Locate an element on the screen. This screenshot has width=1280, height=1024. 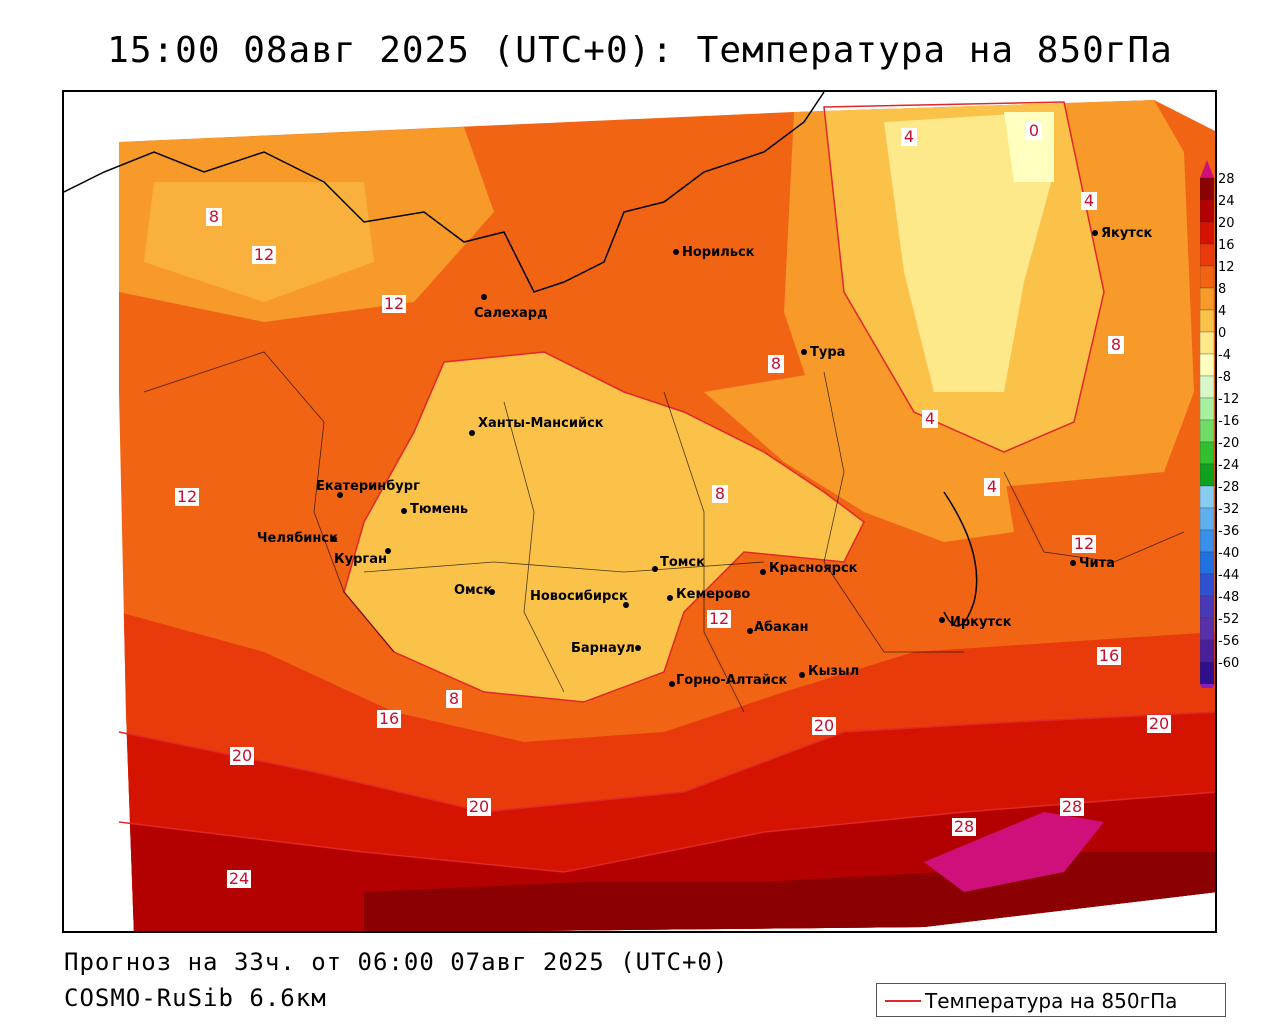
city-chelyabinsk: Челябинск is located at coordinates (297, 538).